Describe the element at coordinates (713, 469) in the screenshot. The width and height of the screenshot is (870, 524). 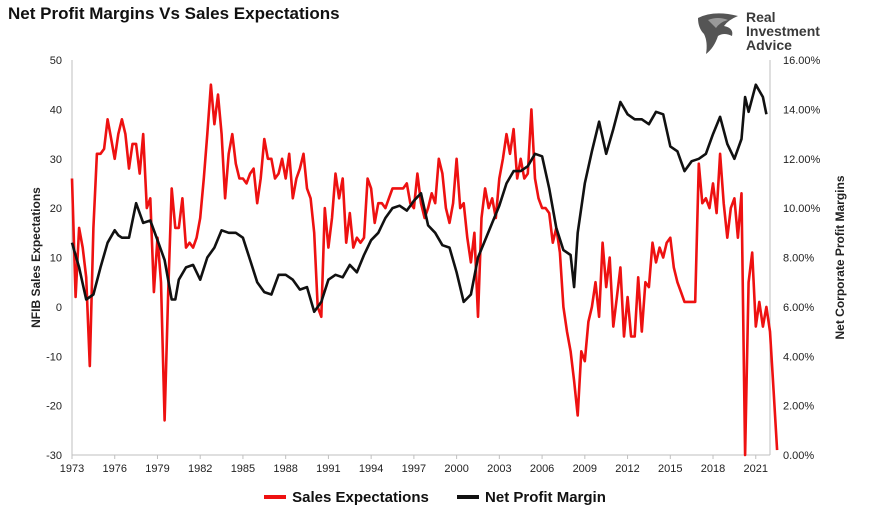
I see `x-tick-label: 2018` at that location.